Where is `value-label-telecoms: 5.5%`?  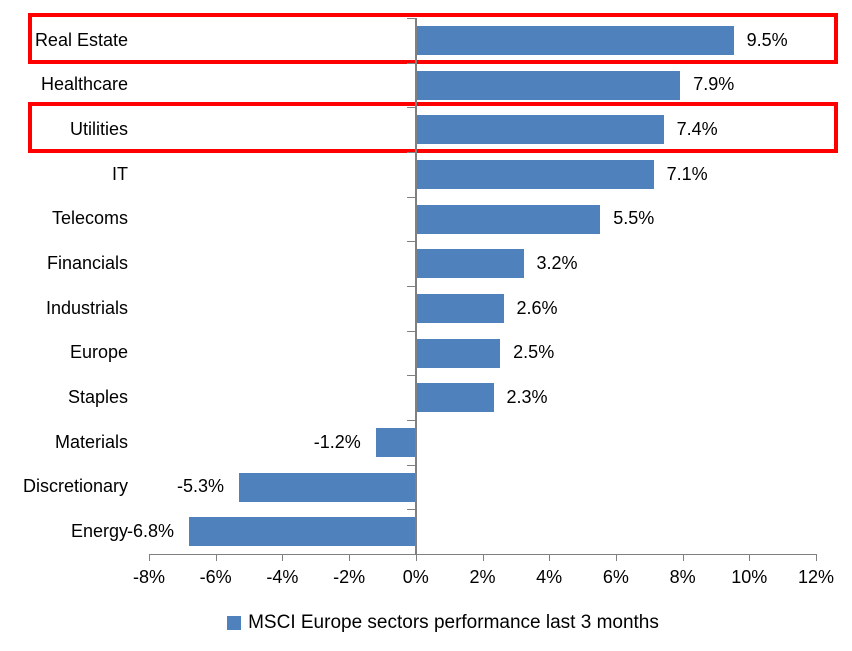
value-label-telecoms: 5.5% is located at coordinates (634, 218).